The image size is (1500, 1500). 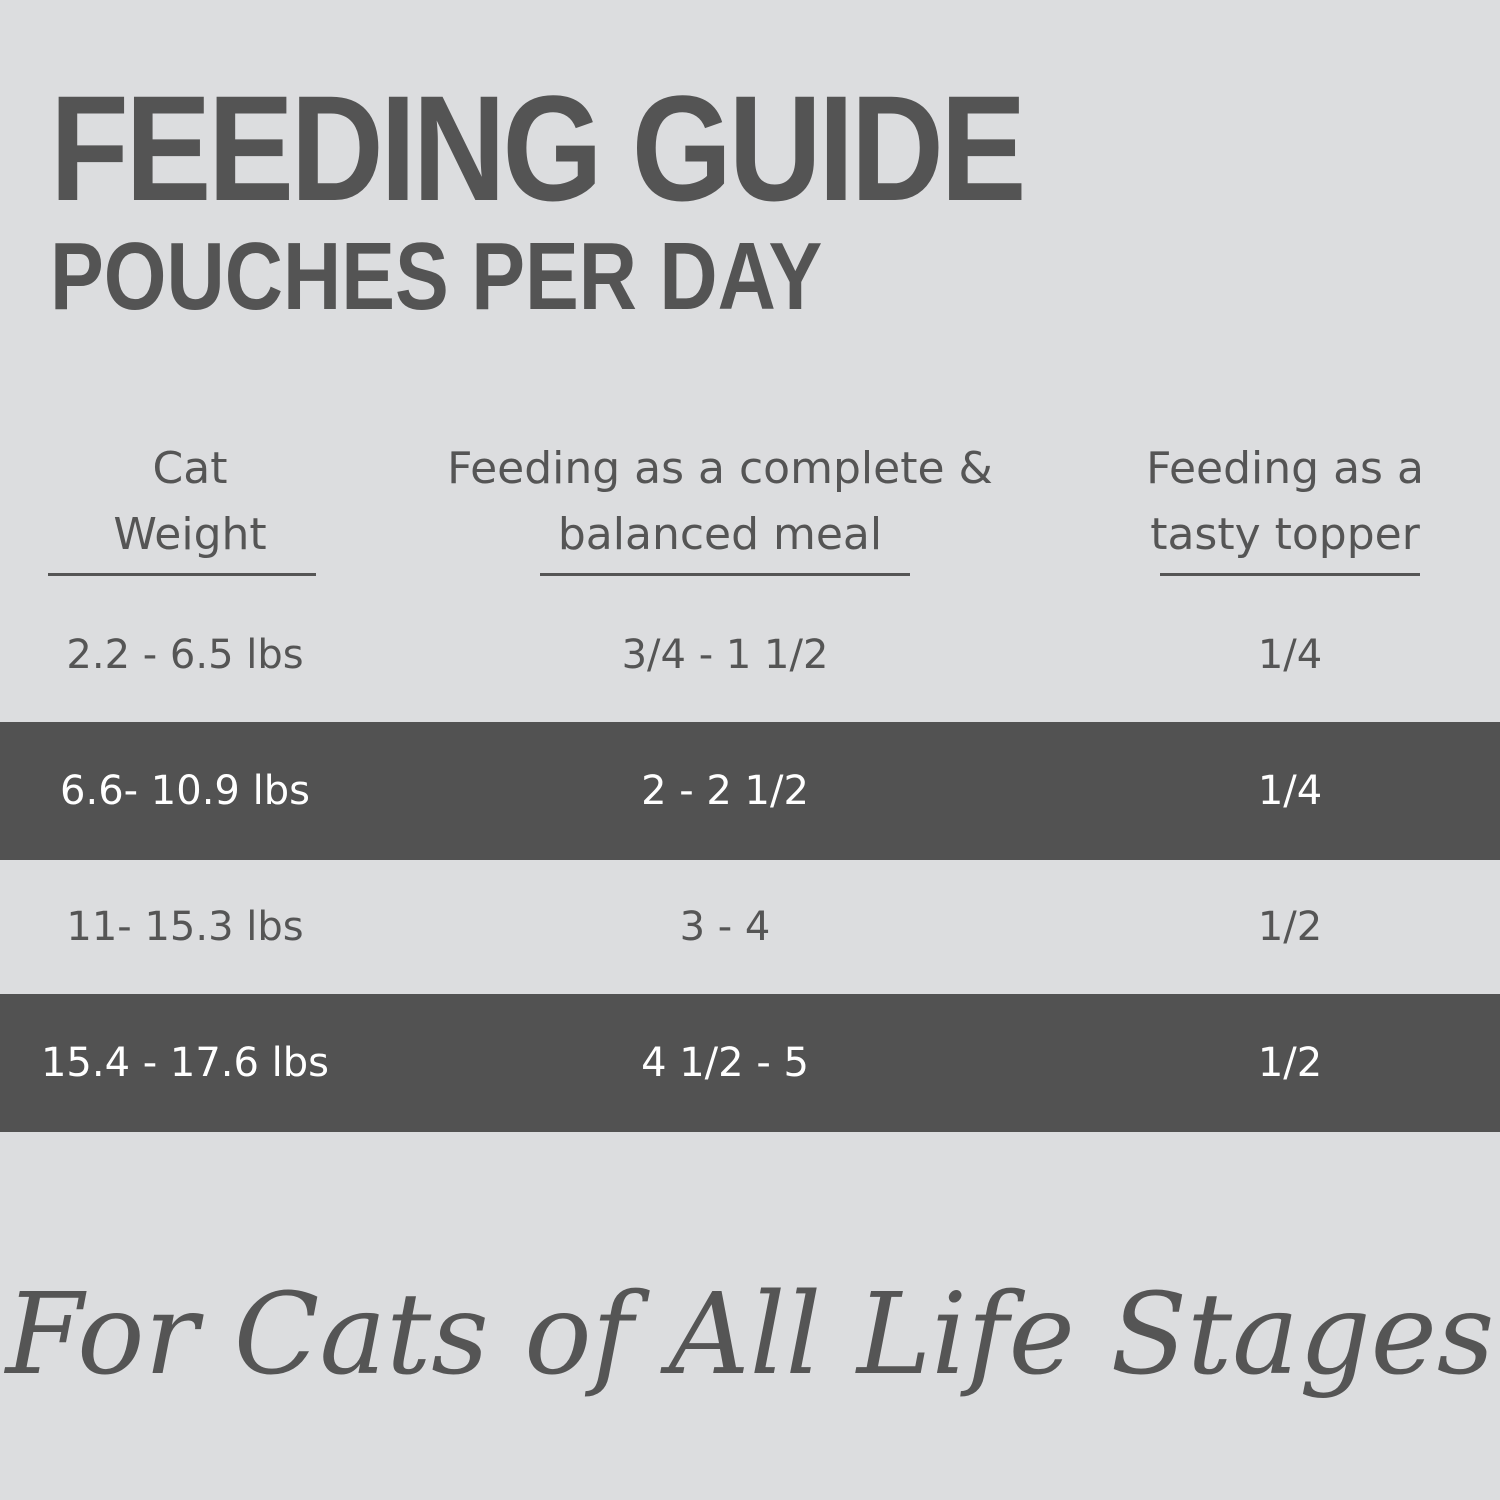 I want to click on title: FEEDING GUIDE, so click(x=538, y=148).